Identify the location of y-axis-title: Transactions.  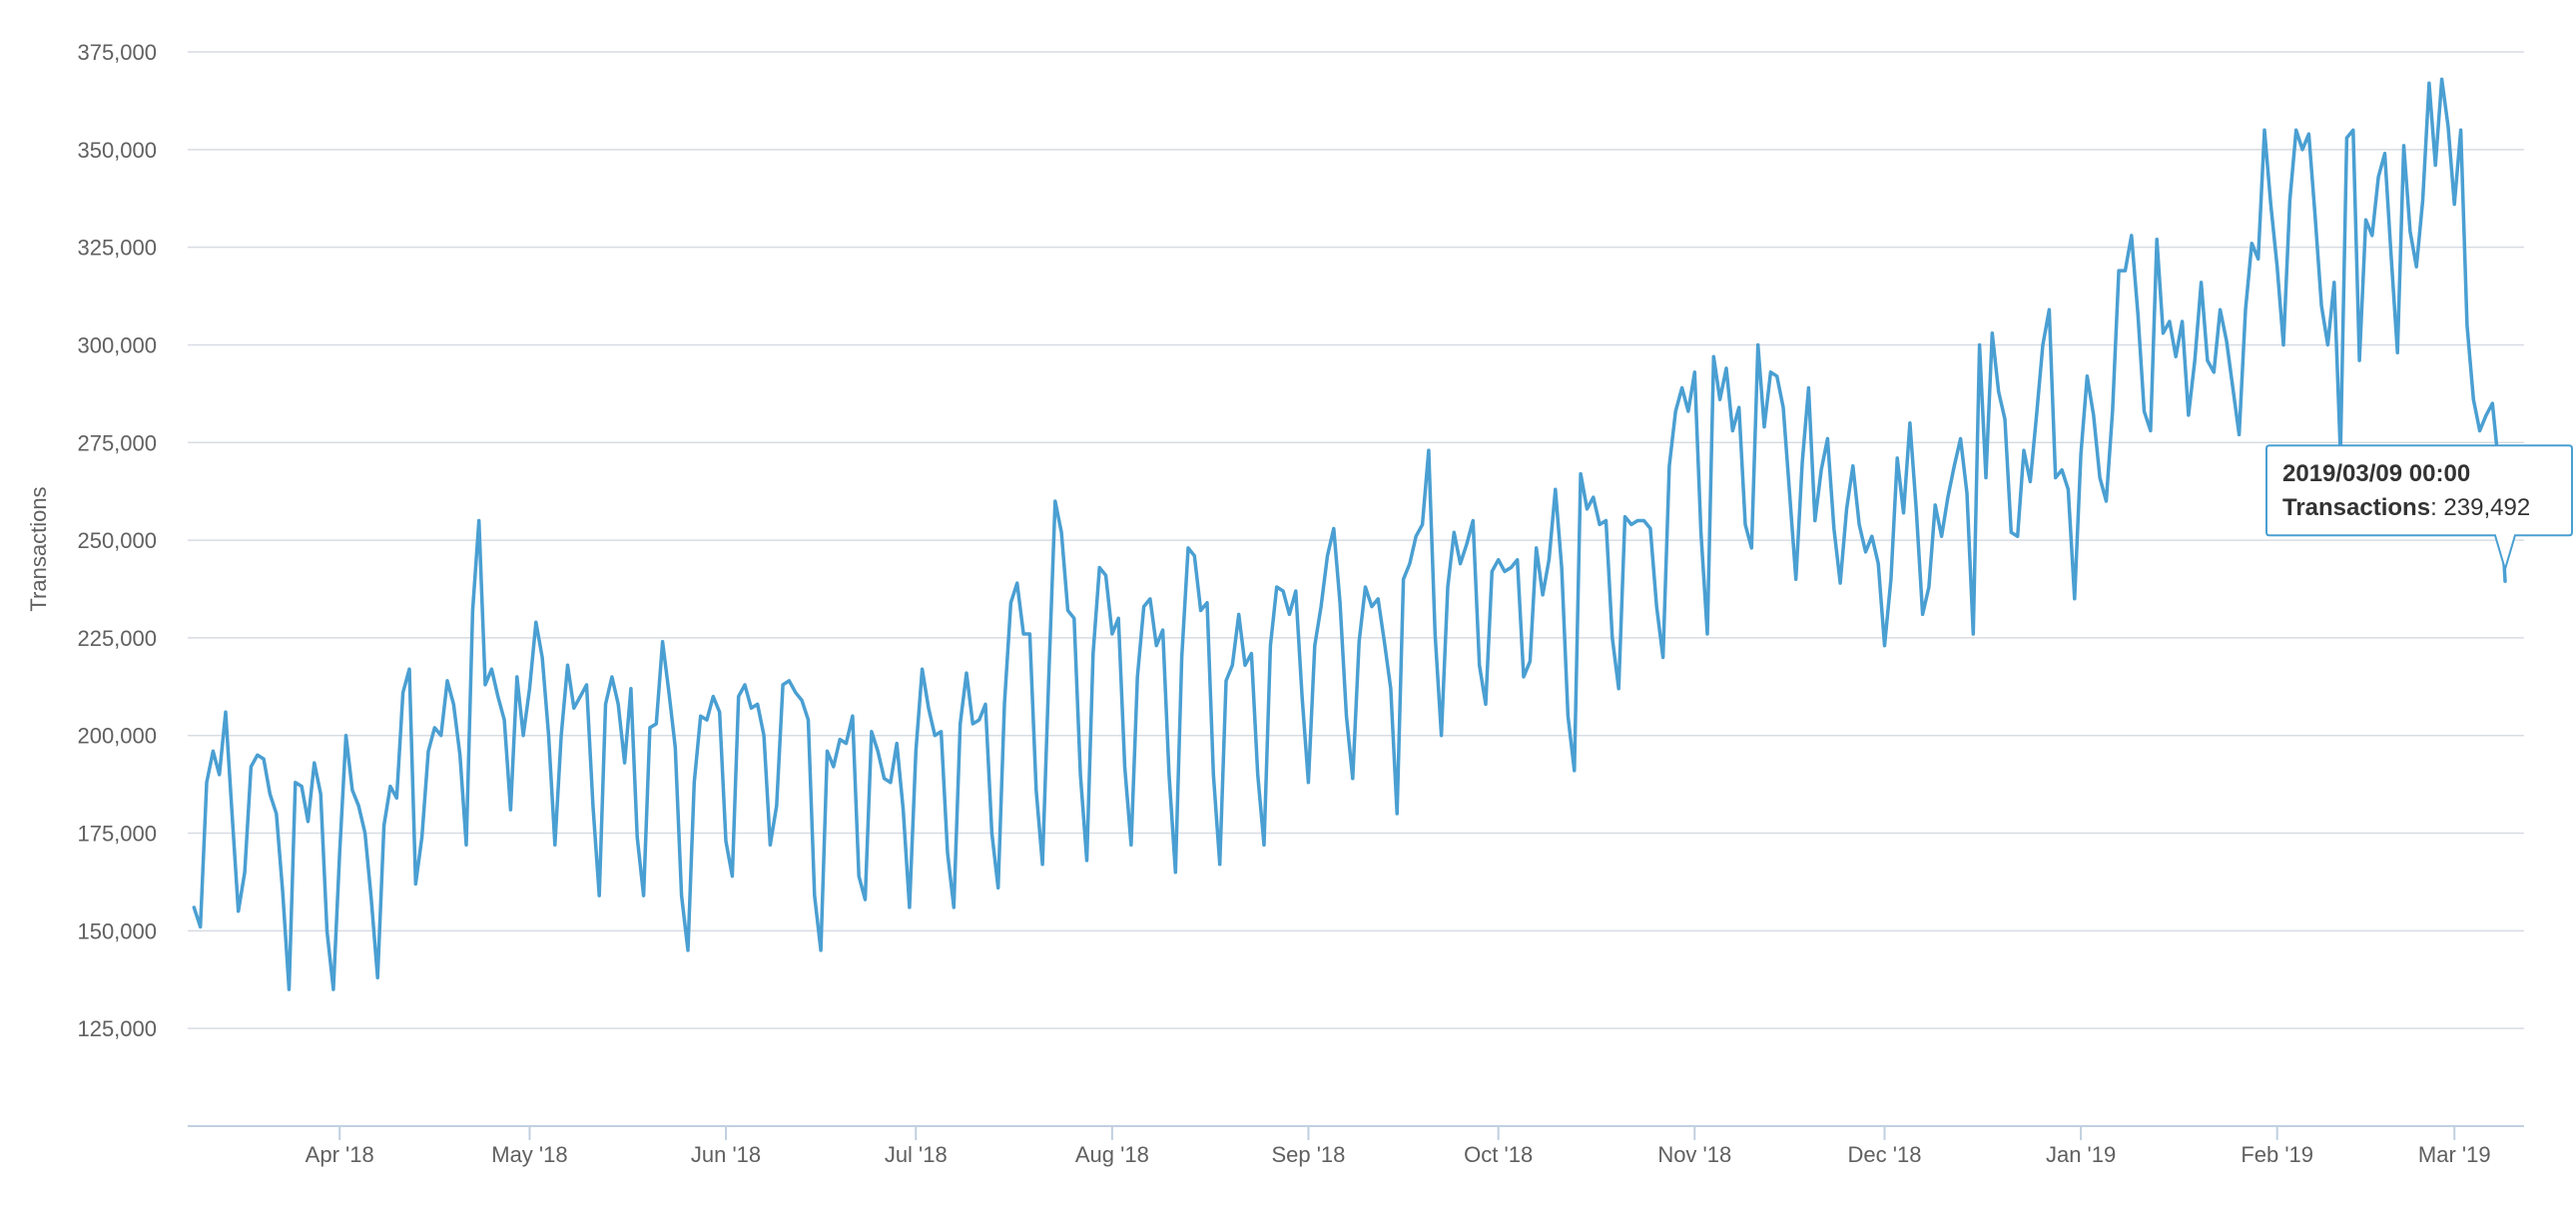
(38, 548).